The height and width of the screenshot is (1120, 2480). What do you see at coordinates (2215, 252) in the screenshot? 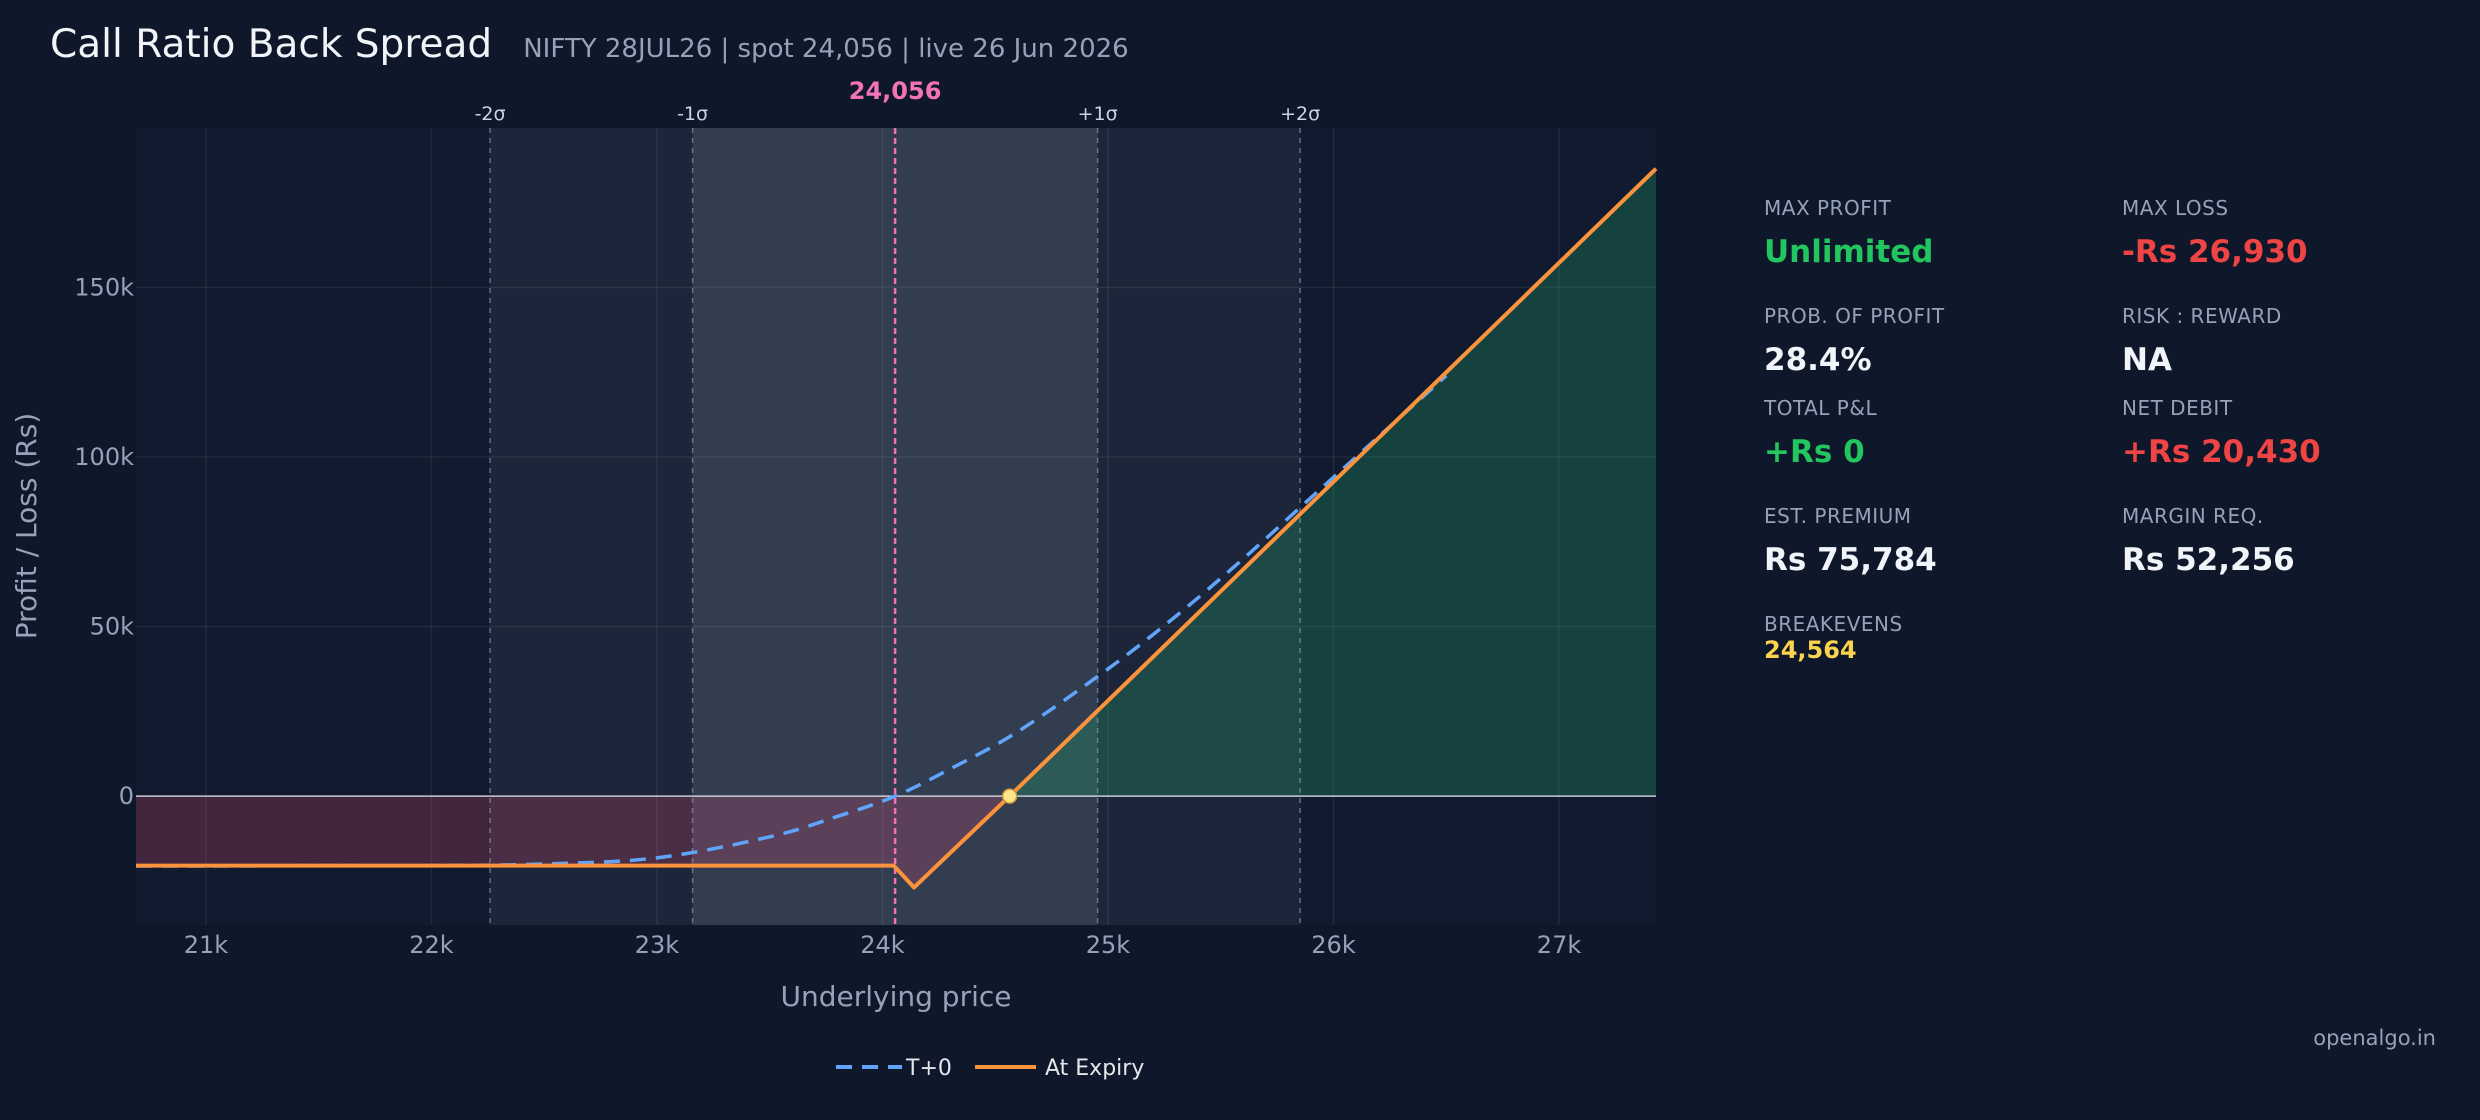
I see `stat-value: -Rs 26,930` at bounding box center [2215, 252].